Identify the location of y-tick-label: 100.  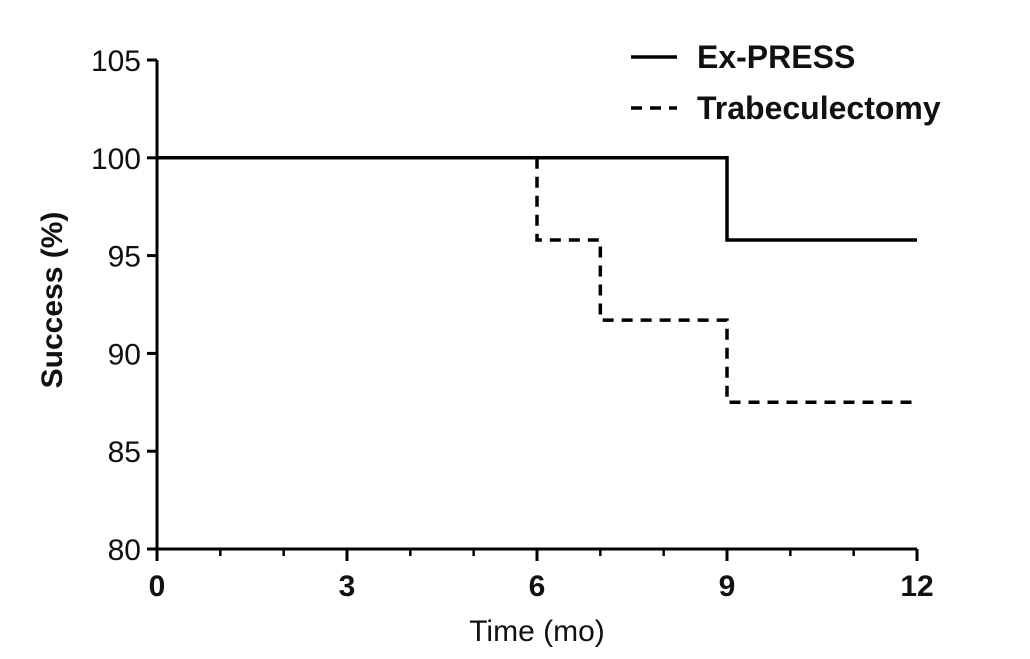
(116, 159).